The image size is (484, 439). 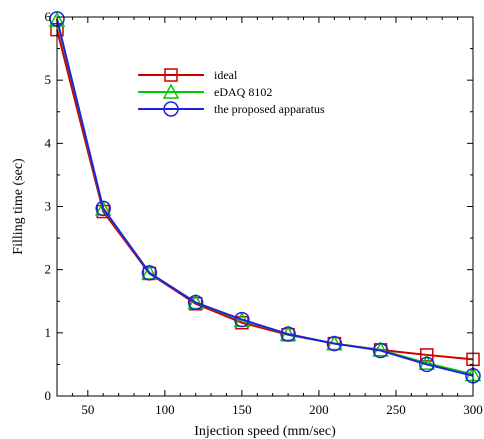 What do you see at coordinates (48, 332) in the screenshot?
I see `y-tick-label: 1` at bounding box center [48, 332].